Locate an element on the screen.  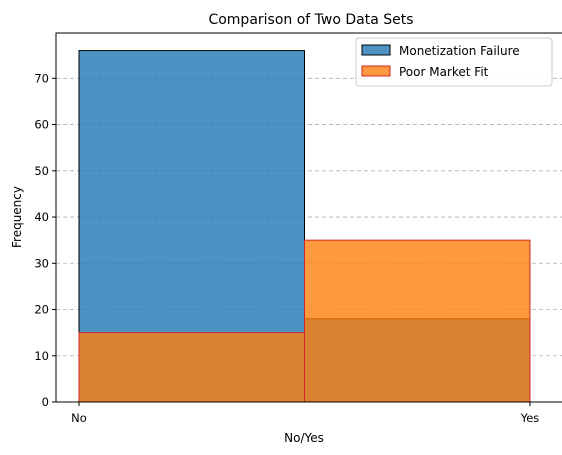
x-tick-label: Yes is located at coordinates (530, 418).